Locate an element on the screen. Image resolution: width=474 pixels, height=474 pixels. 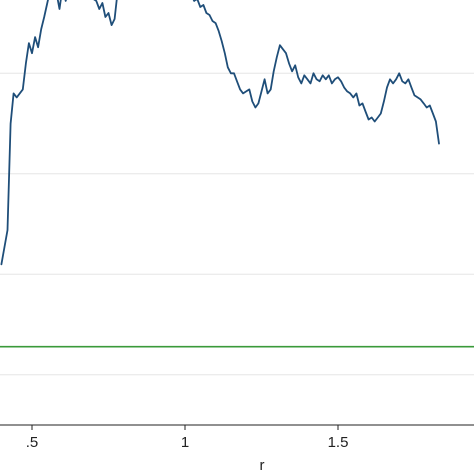
x-axis-title: r is located at coordinates (262, 465).